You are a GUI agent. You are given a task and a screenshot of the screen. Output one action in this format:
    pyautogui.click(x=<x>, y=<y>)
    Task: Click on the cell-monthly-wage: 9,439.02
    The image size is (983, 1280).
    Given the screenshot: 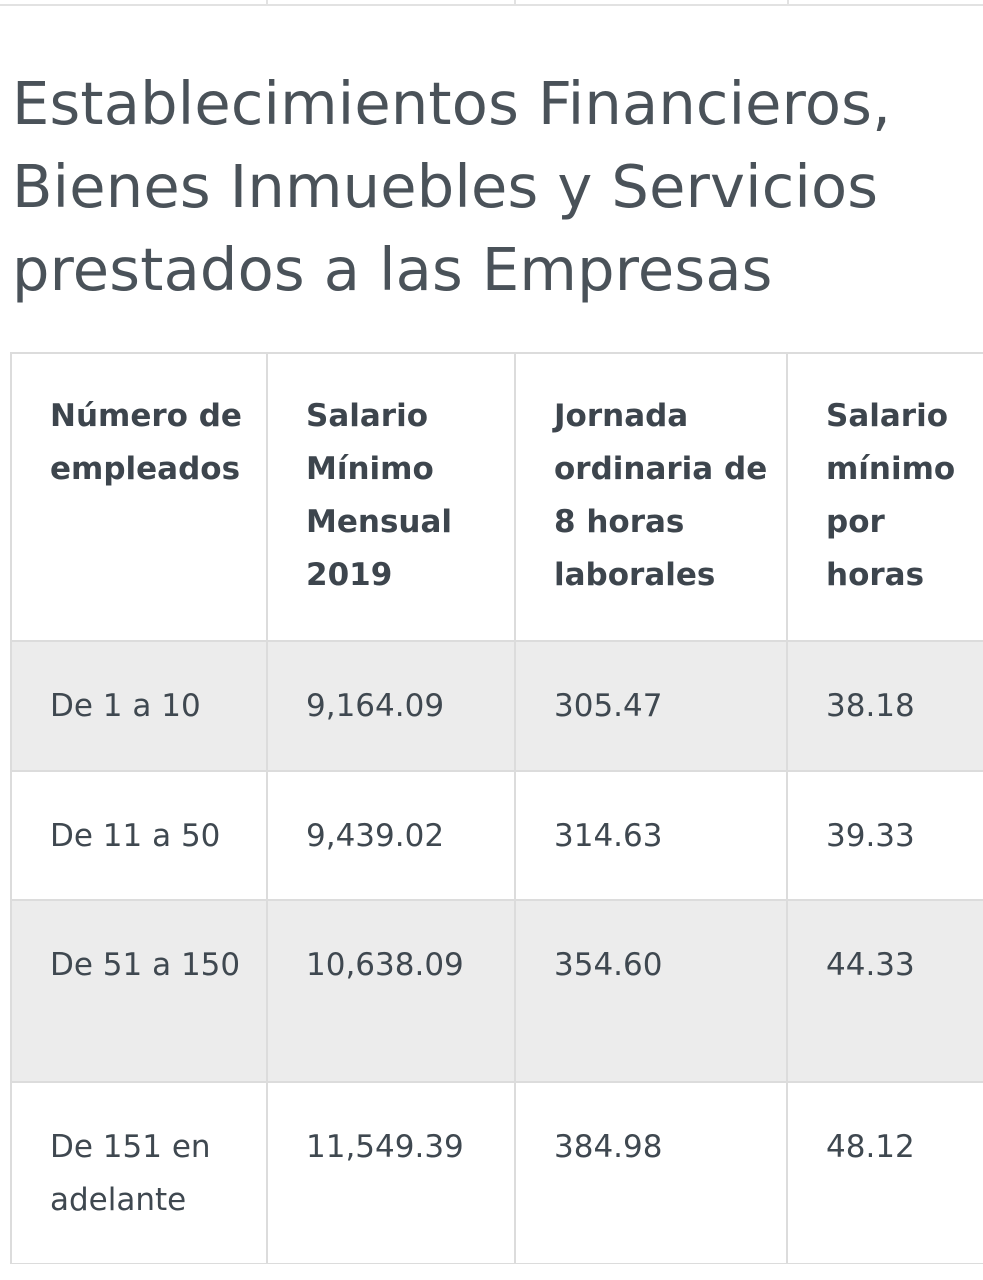 What is the action you would take?
    pyautogui.click(x=391, y=835)
    